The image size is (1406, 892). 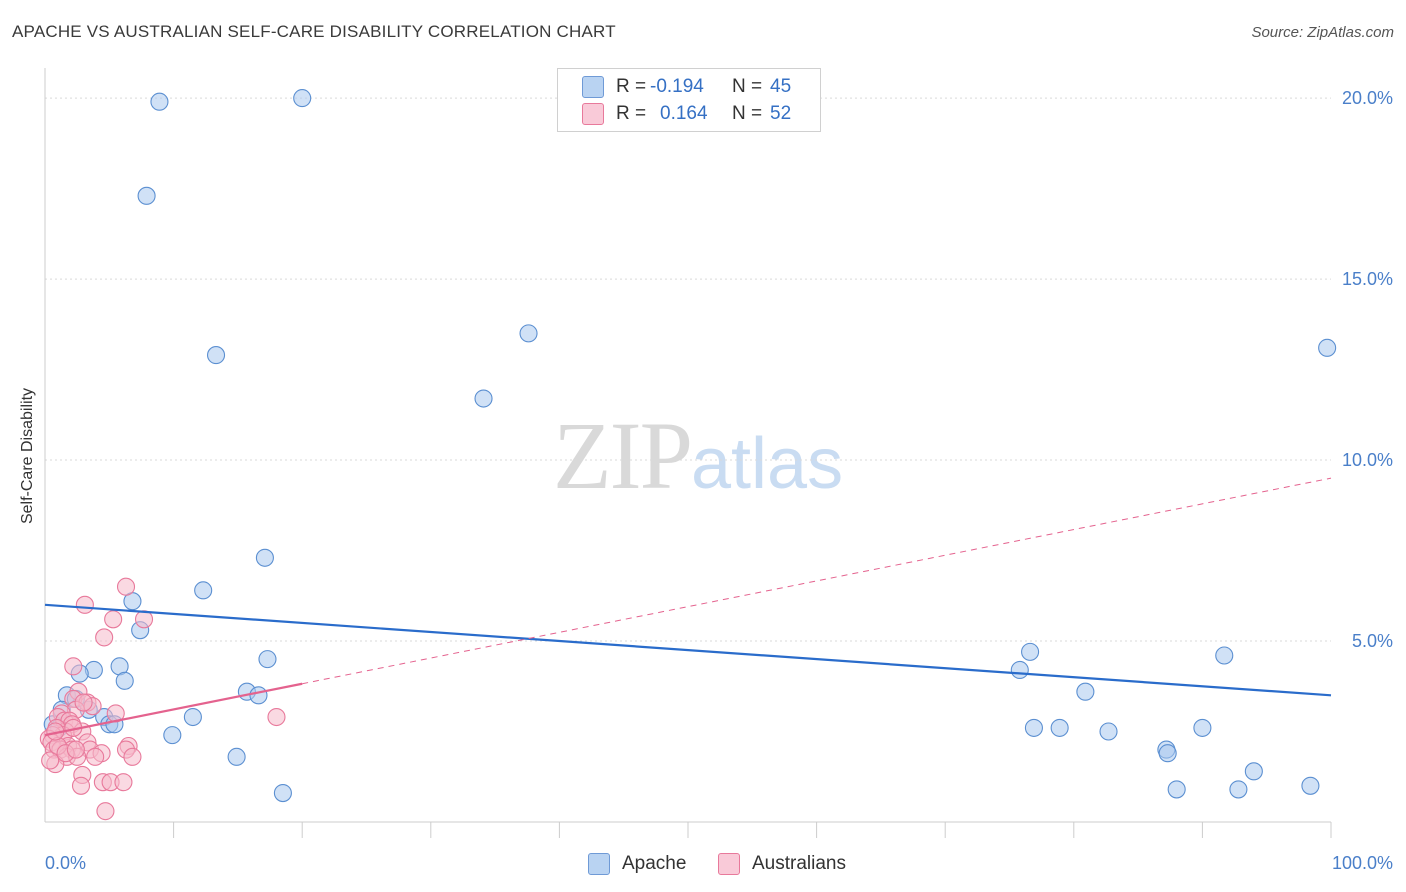 What do you see at coordinates (593, 114) in the screenshot?
I see `australians-swatch` at bounding box center [593, 114].